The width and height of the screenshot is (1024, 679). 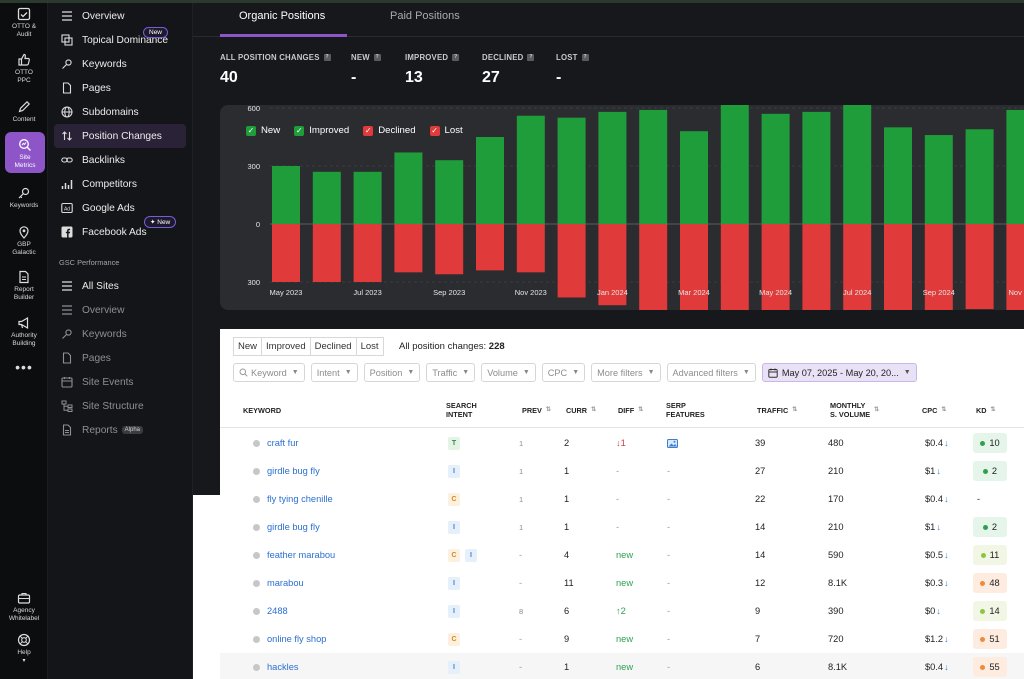 What do you see at coordinates (758, 667) in the screenshot?
I see `traffic-value: 6` at bounding box center [758, 667].